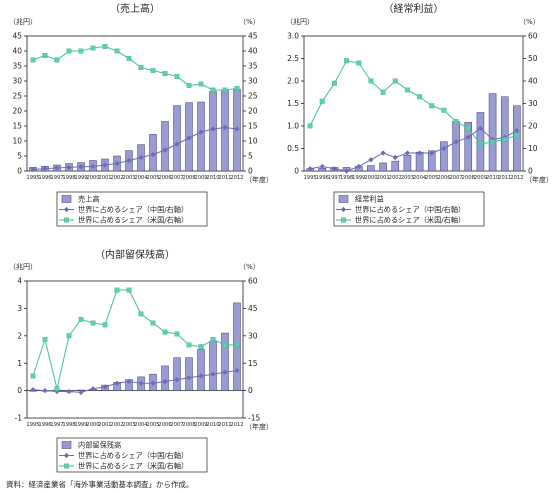 The width and height of the screenshot is (557, 494). I want to click on x-tick-label: 2000, so click(92, 178).